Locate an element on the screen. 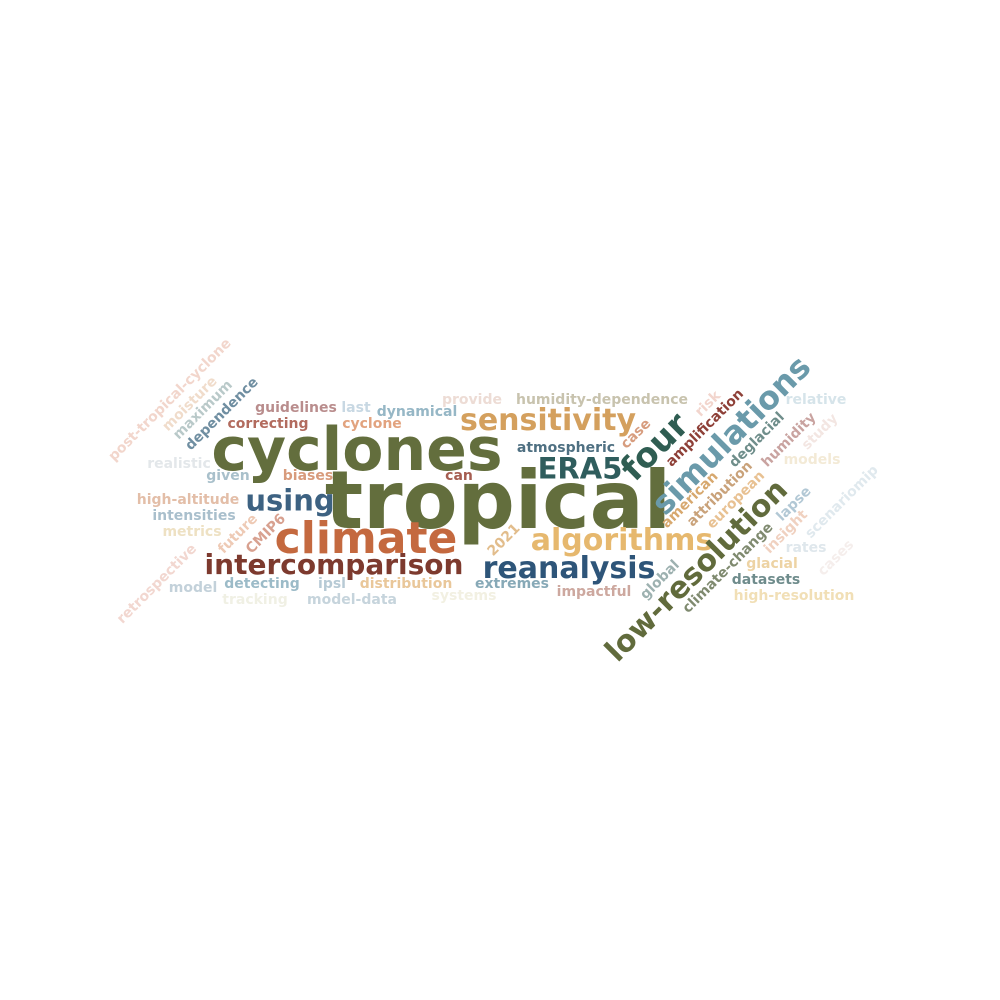  word-cyclone: cyclone is located at coordinates (372, 424).